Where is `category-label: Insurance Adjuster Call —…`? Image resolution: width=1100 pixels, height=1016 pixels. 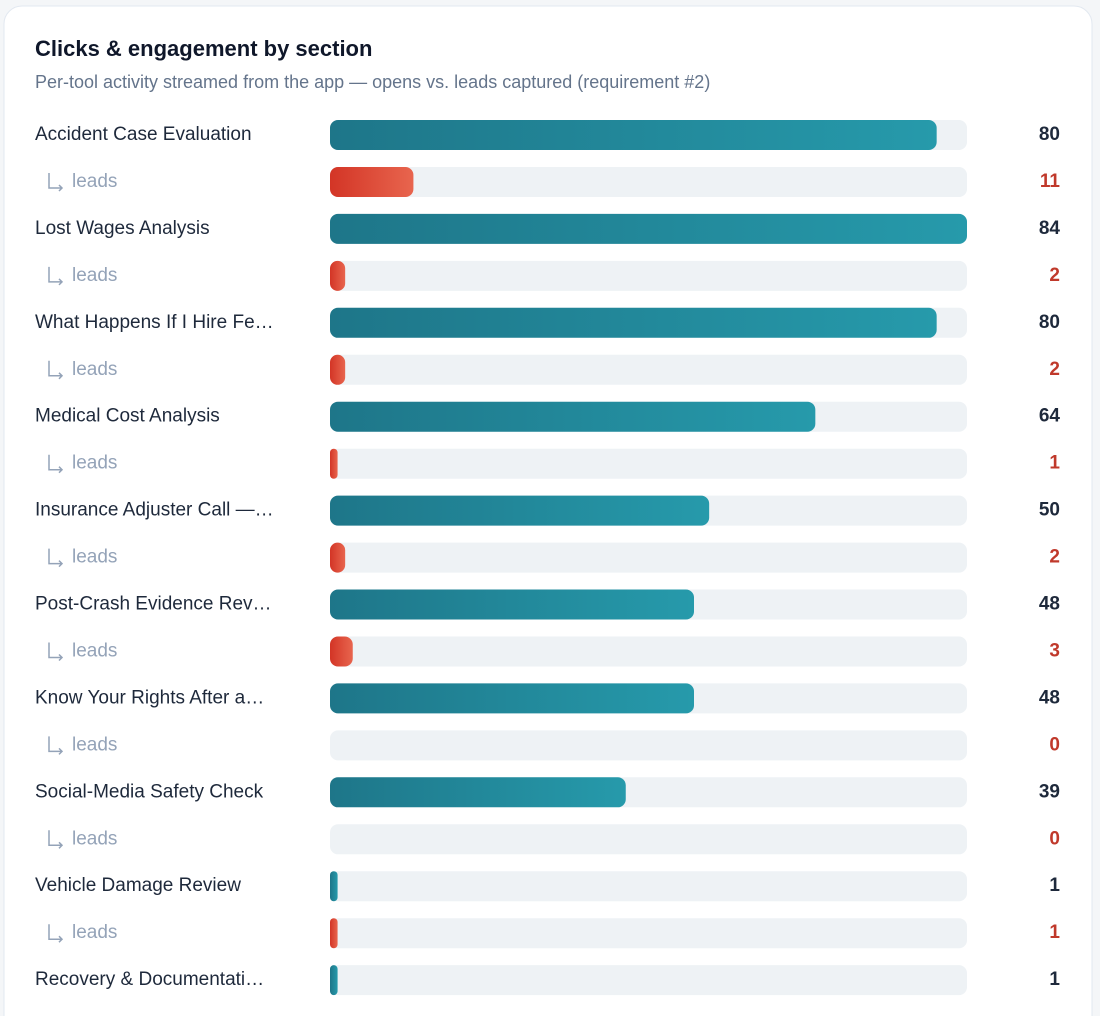 category-label: Insurance Adjuster Call —… is located at coordinates (154, 510).